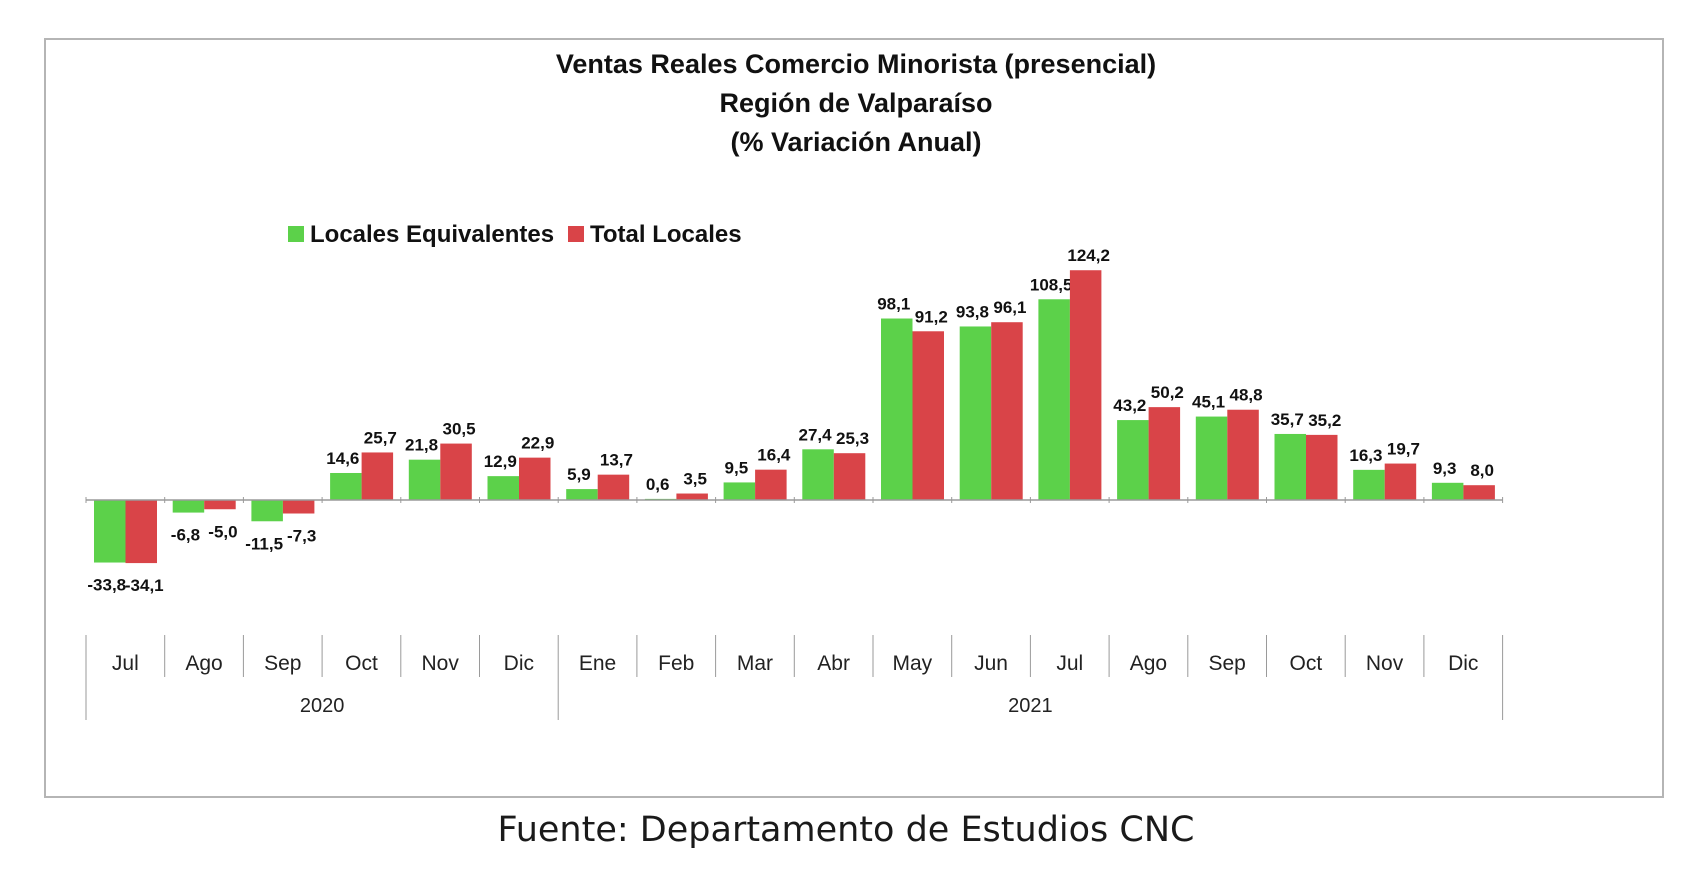 This screenshot has width=1692, height=888. I want to click on value-label-total-locales-9: 25,3, so click(852, 438).